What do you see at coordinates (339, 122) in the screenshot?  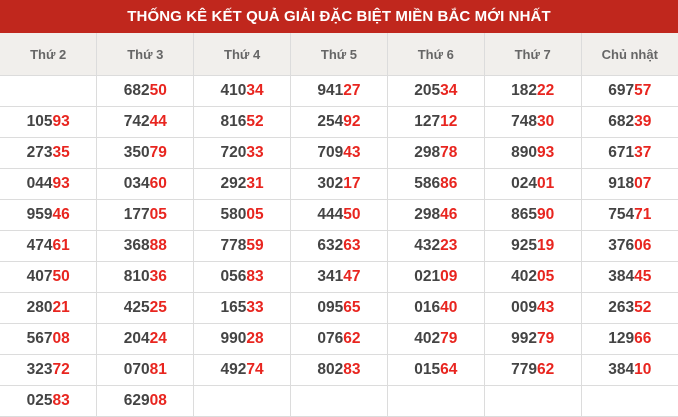 I see `result-cell: 25492` at bounding box center [339, 122].